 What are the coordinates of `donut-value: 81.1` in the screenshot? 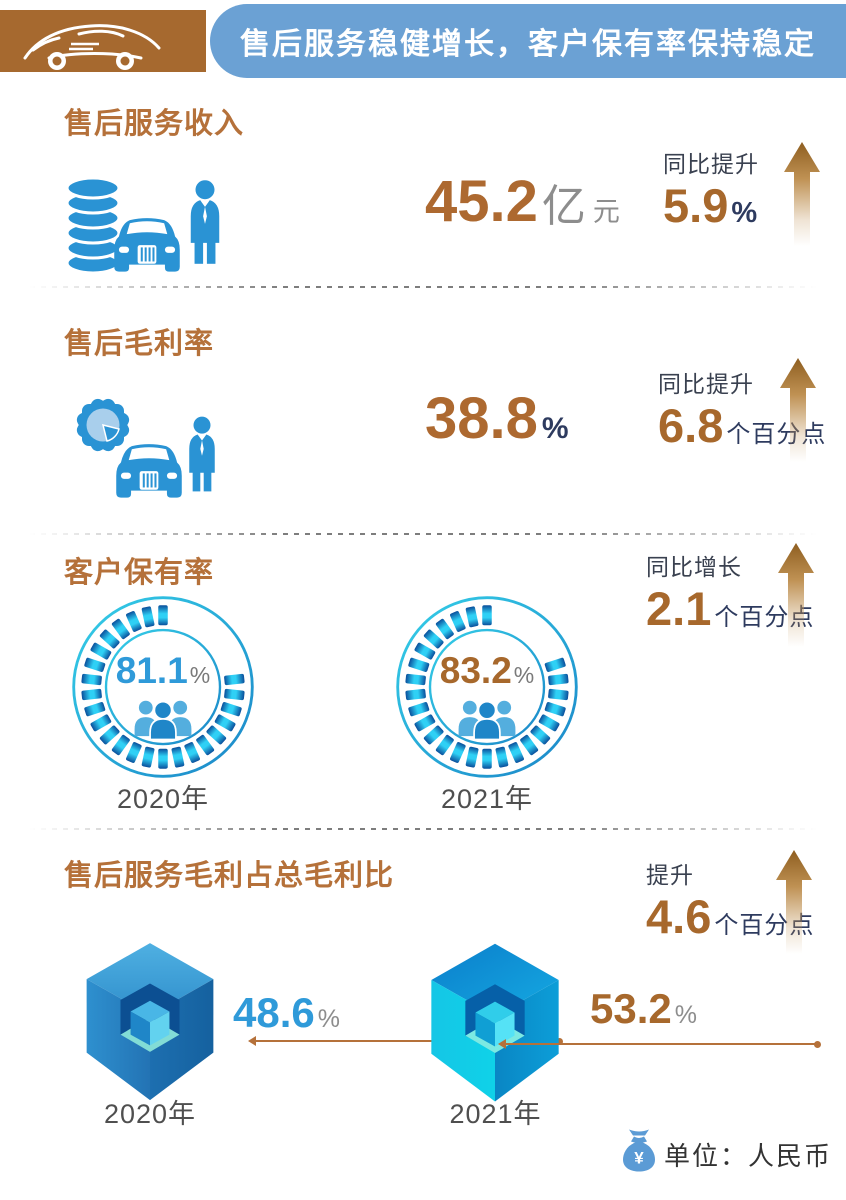 It's located at (151, 670).